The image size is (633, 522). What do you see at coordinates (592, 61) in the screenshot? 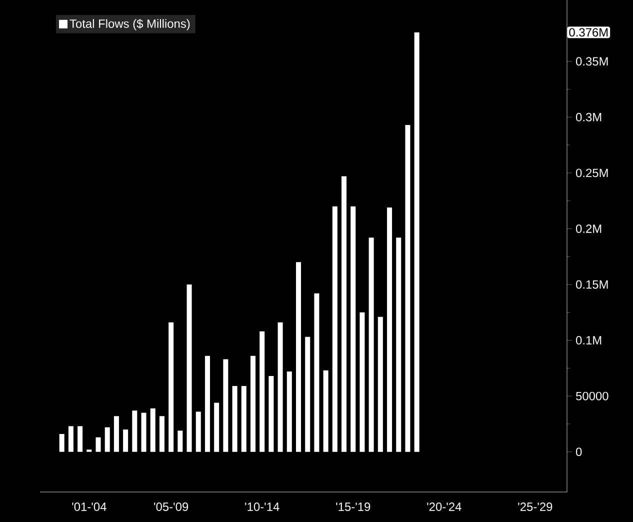
I see `y-tick-label: 0.35M` at bounding box center [592, 61].